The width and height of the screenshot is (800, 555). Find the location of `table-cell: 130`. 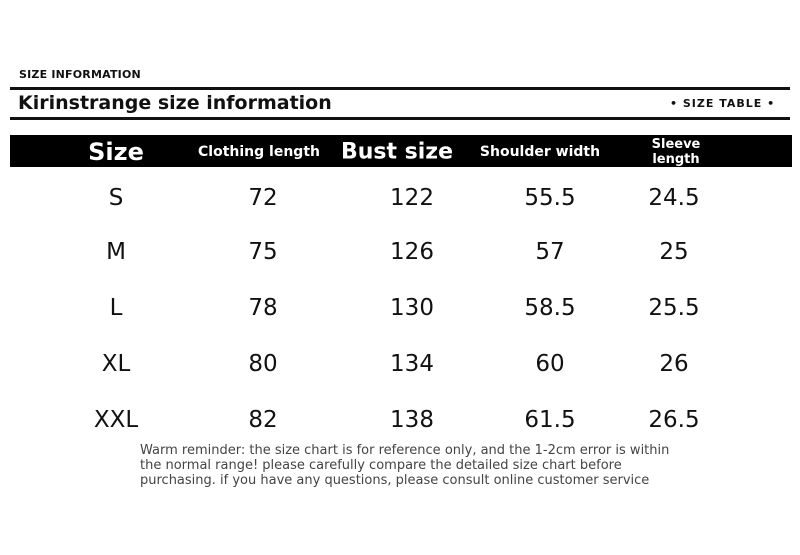

table-cell: 130 is located at coordinates (412, 308).